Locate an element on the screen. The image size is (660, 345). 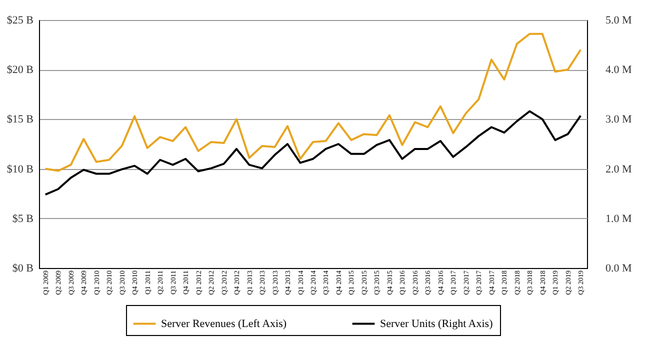
y-tick-label: $15 B is located at coordinates (20, 120).